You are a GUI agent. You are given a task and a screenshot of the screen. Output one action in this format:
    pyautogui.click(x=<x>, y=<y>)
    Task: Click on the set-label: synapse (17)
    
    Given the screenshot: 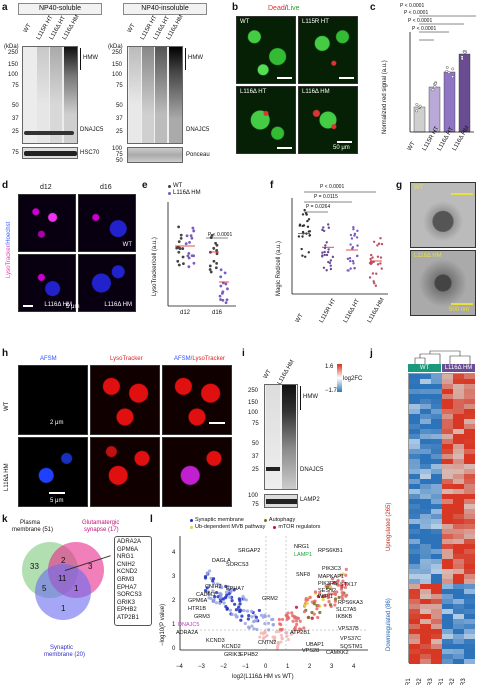 What is the action you would take?
    pyautogui.click(x=101, y=530)
    